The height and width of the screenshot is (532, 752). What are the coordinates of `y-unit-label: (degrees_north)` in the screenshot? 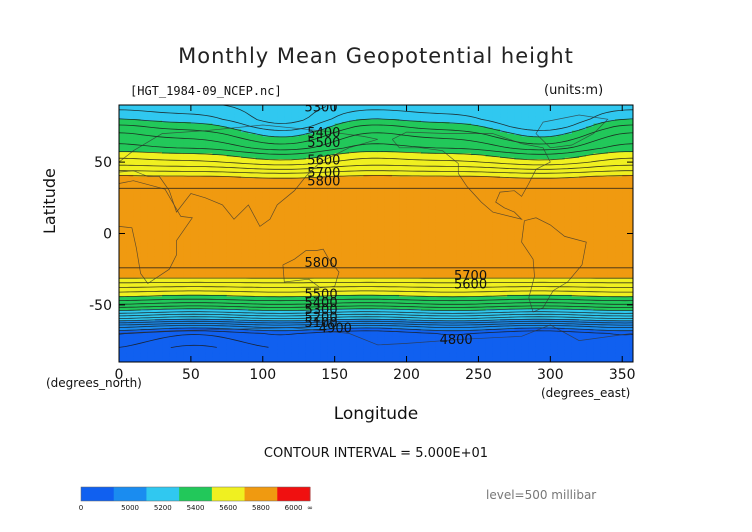 It's located at (94, 383).